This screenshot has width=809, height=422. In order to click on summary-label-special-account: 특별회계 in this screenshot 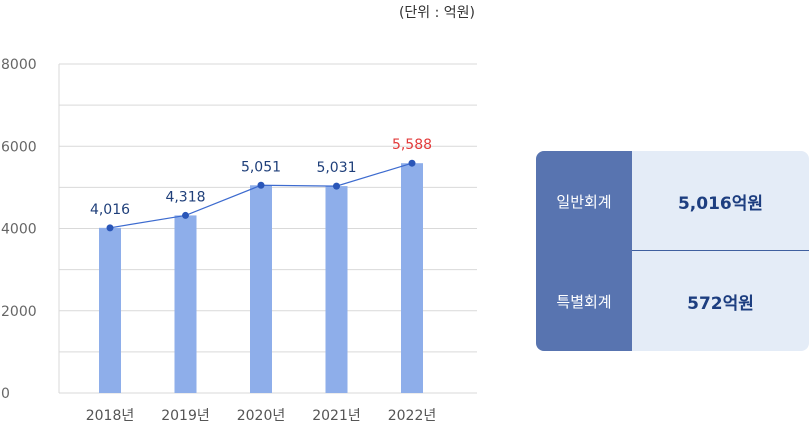, I will do `click(584, 301)`.